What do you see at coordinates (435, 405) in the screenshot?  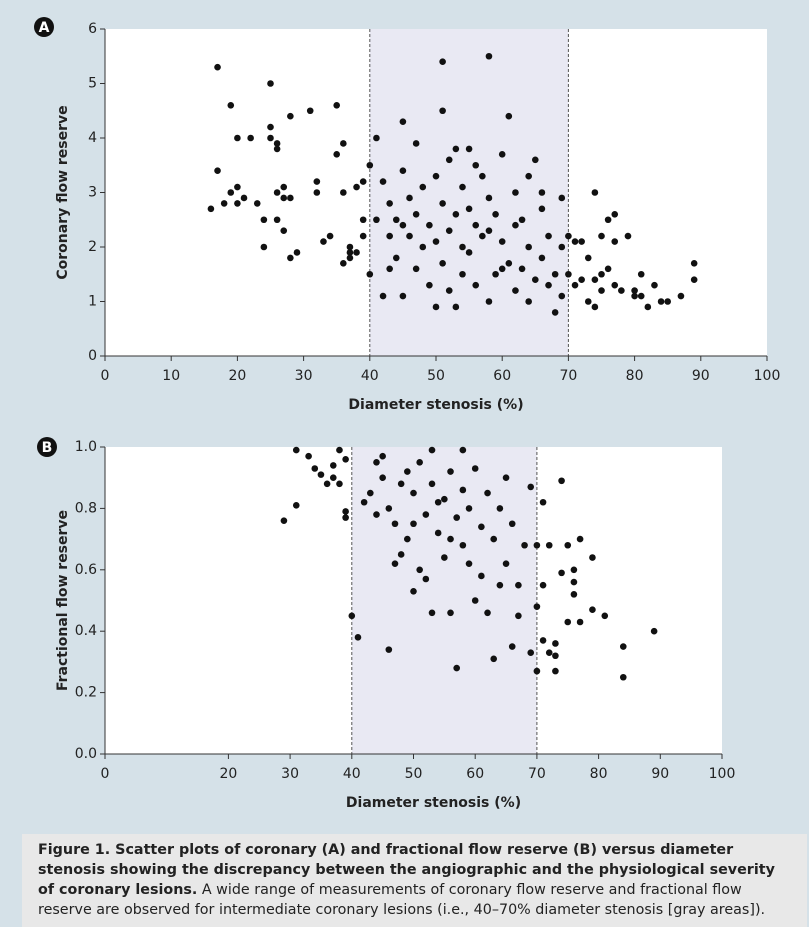 I see `x-axis-title: Diameter stenosis (%)` at bounding box center [435, 405].